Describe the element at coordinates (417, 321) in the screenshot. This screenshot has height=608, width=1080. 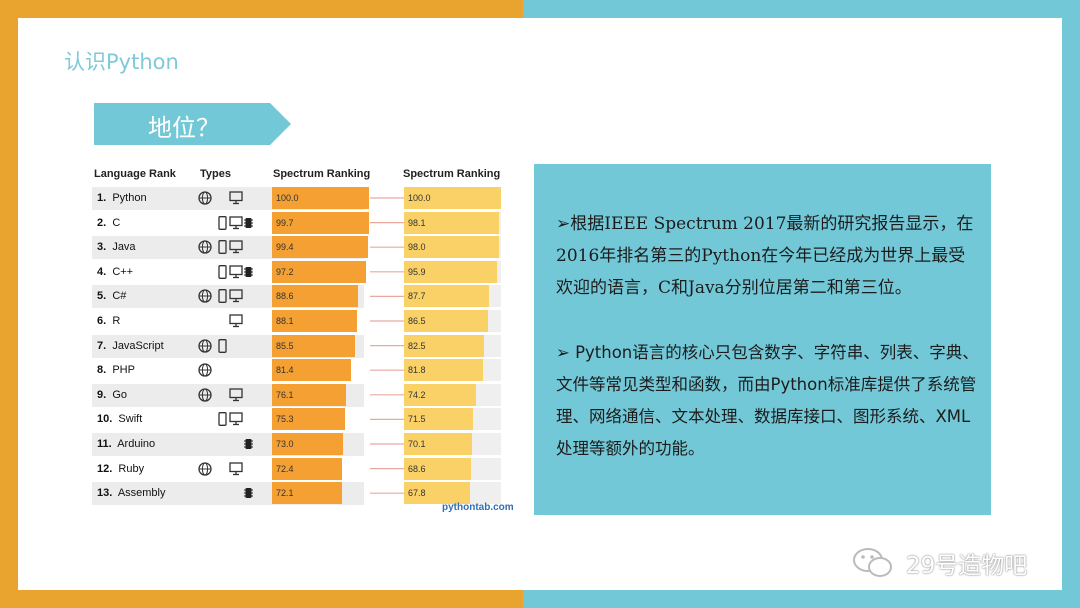
I see `value-2016: 86.5` at that location.